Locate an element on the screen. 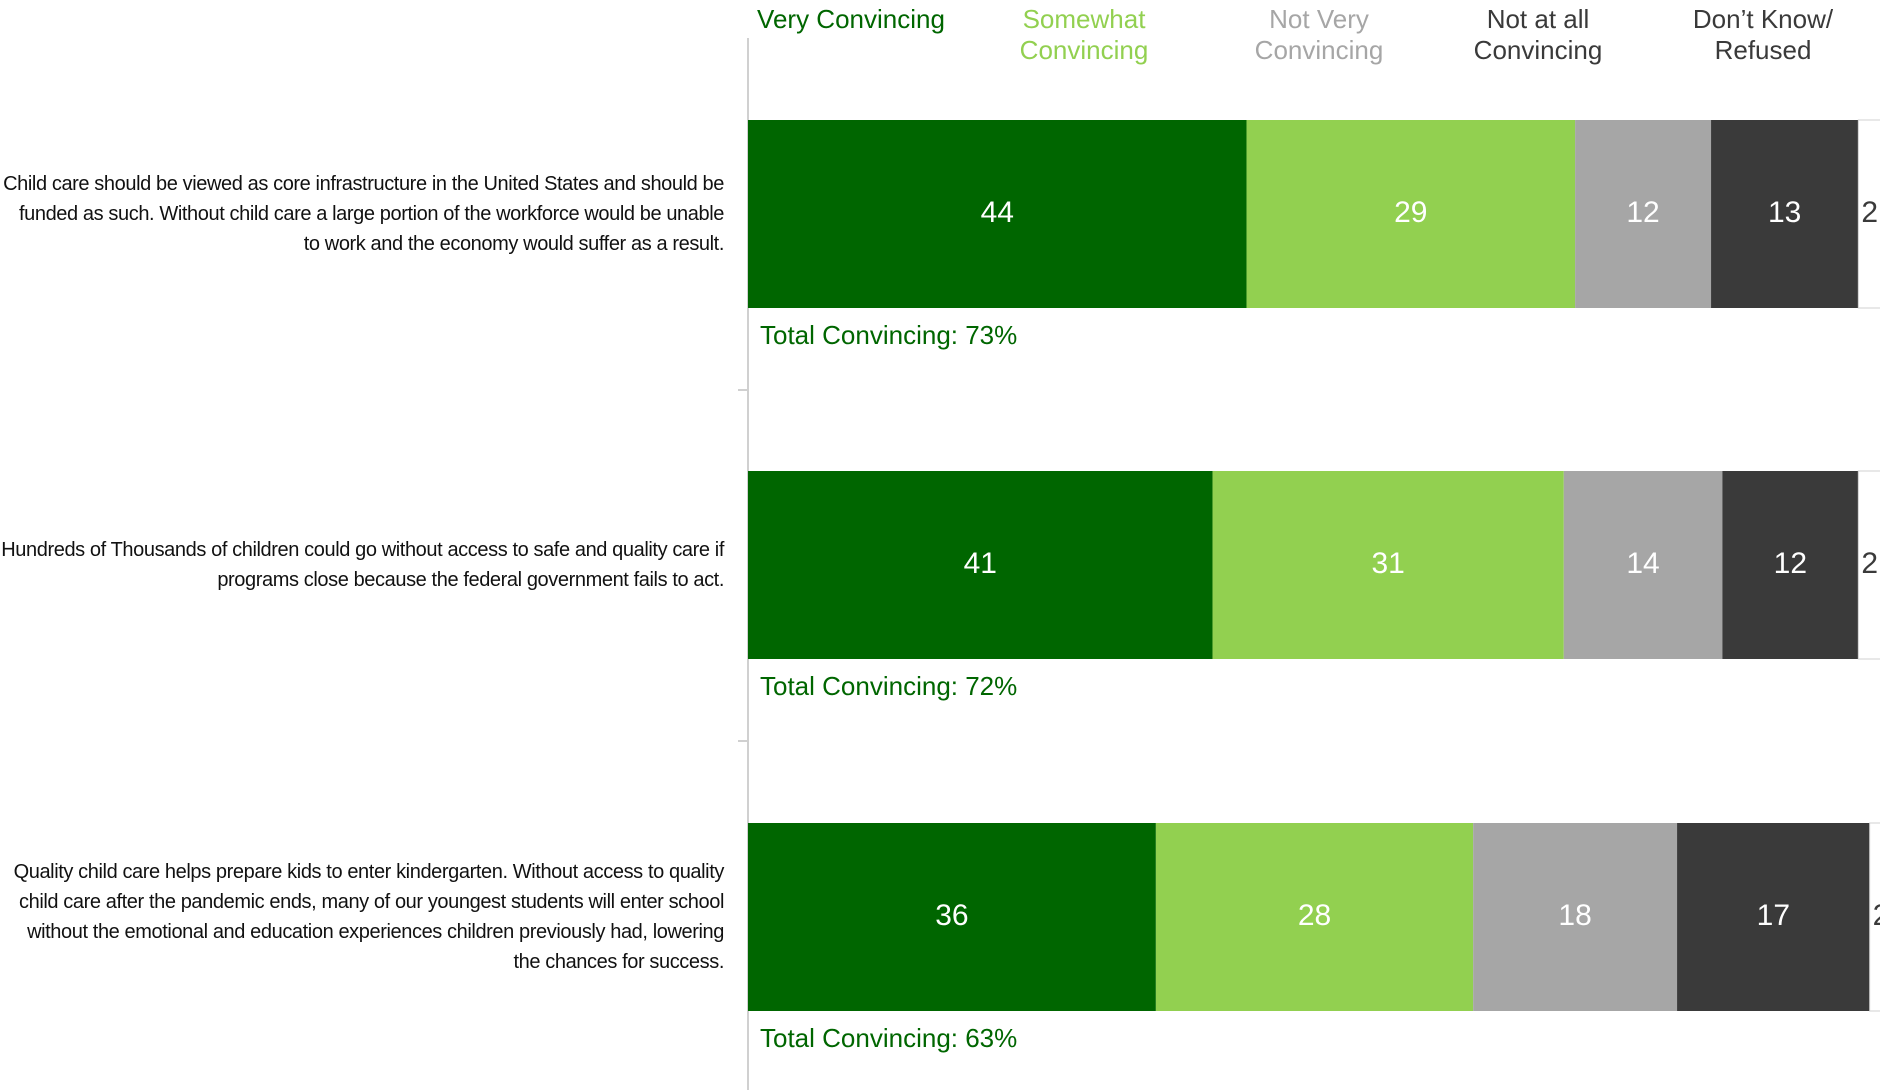  data-label: 14 is located at coordinates (1642, 563).